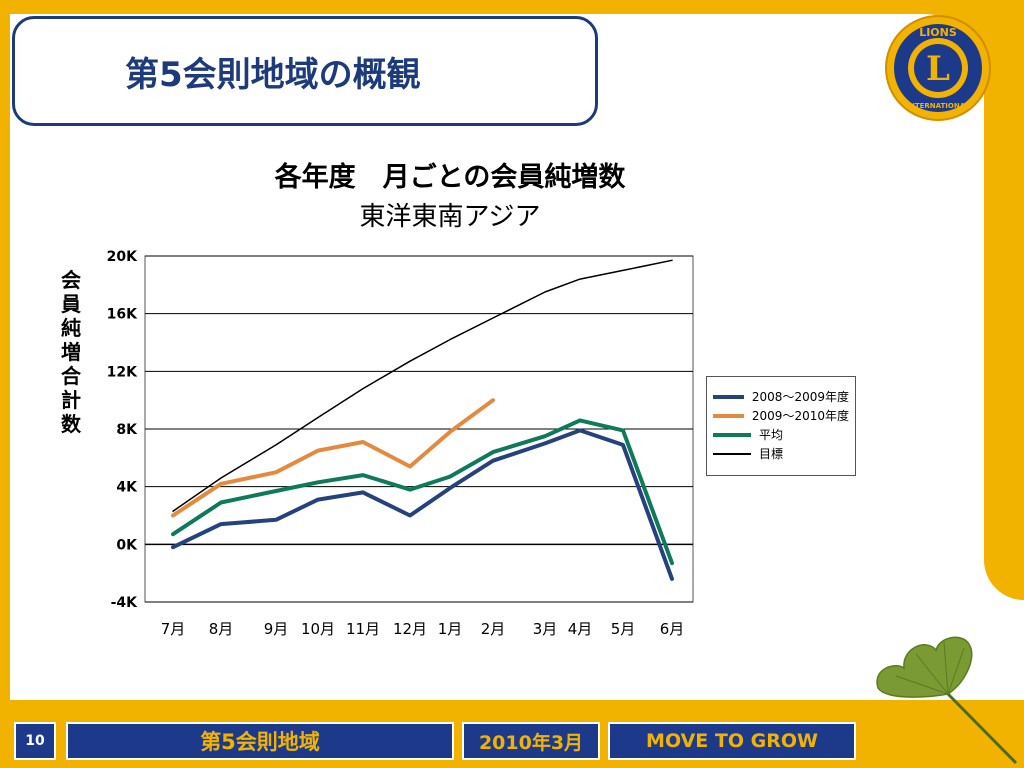 The height and width of the screenshot is (768, 1024). Describe the element at coordinates (800, 397) in the screenshot. I see `legend-label-2008: 2008～2009年度` at that location.